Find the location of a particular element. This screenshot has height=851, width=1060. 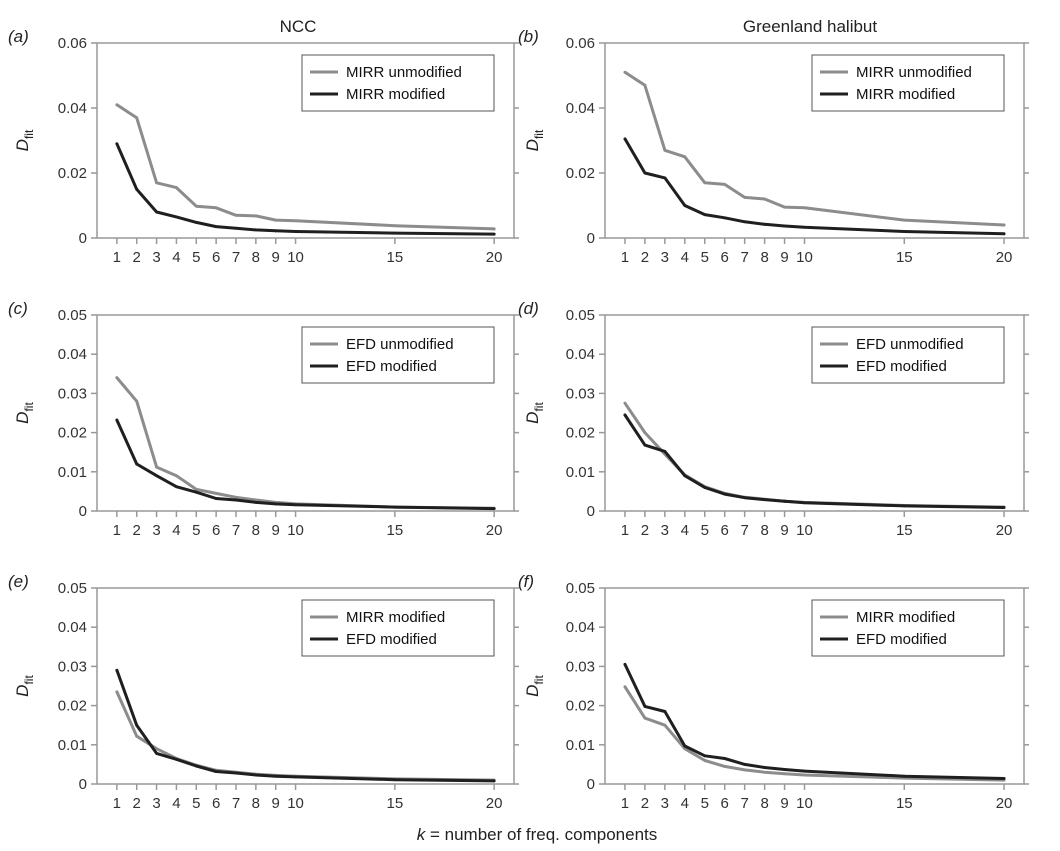

y-axis-label-main: D is located at coordinates (532, 145).